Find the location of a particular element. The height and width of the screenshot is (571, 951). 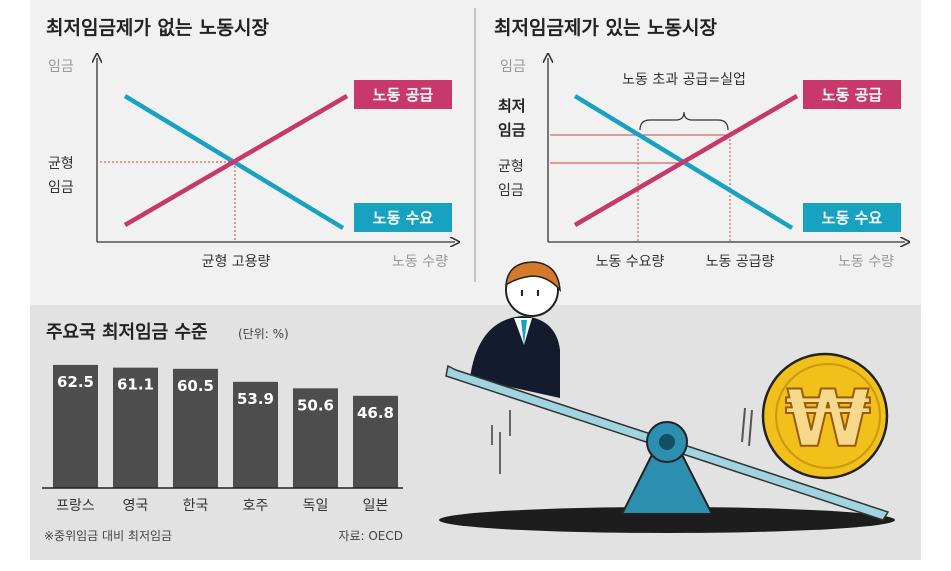

category-labels: 프랑스 영국 한국 호주 독일 일본 is located at coordinates (222, 506).